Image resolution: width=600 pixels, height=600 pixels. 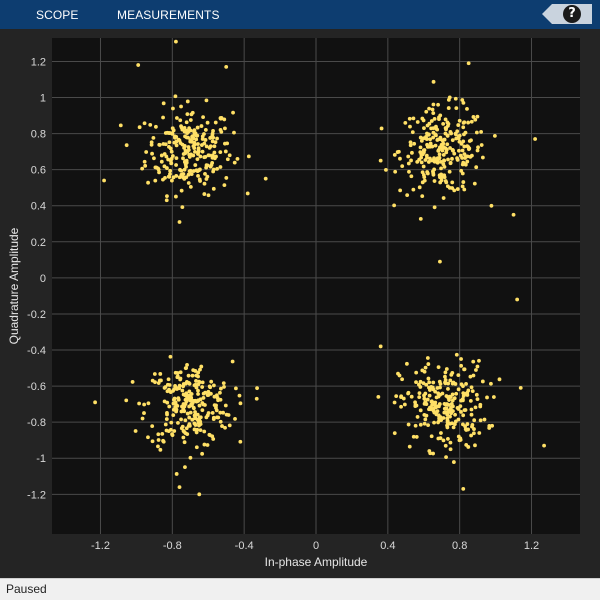 What do you see at coordinates (168, 15) in the screenshot?
I see `tab-measurements: MEASUREMENTS` at bounding box center [168, 15].